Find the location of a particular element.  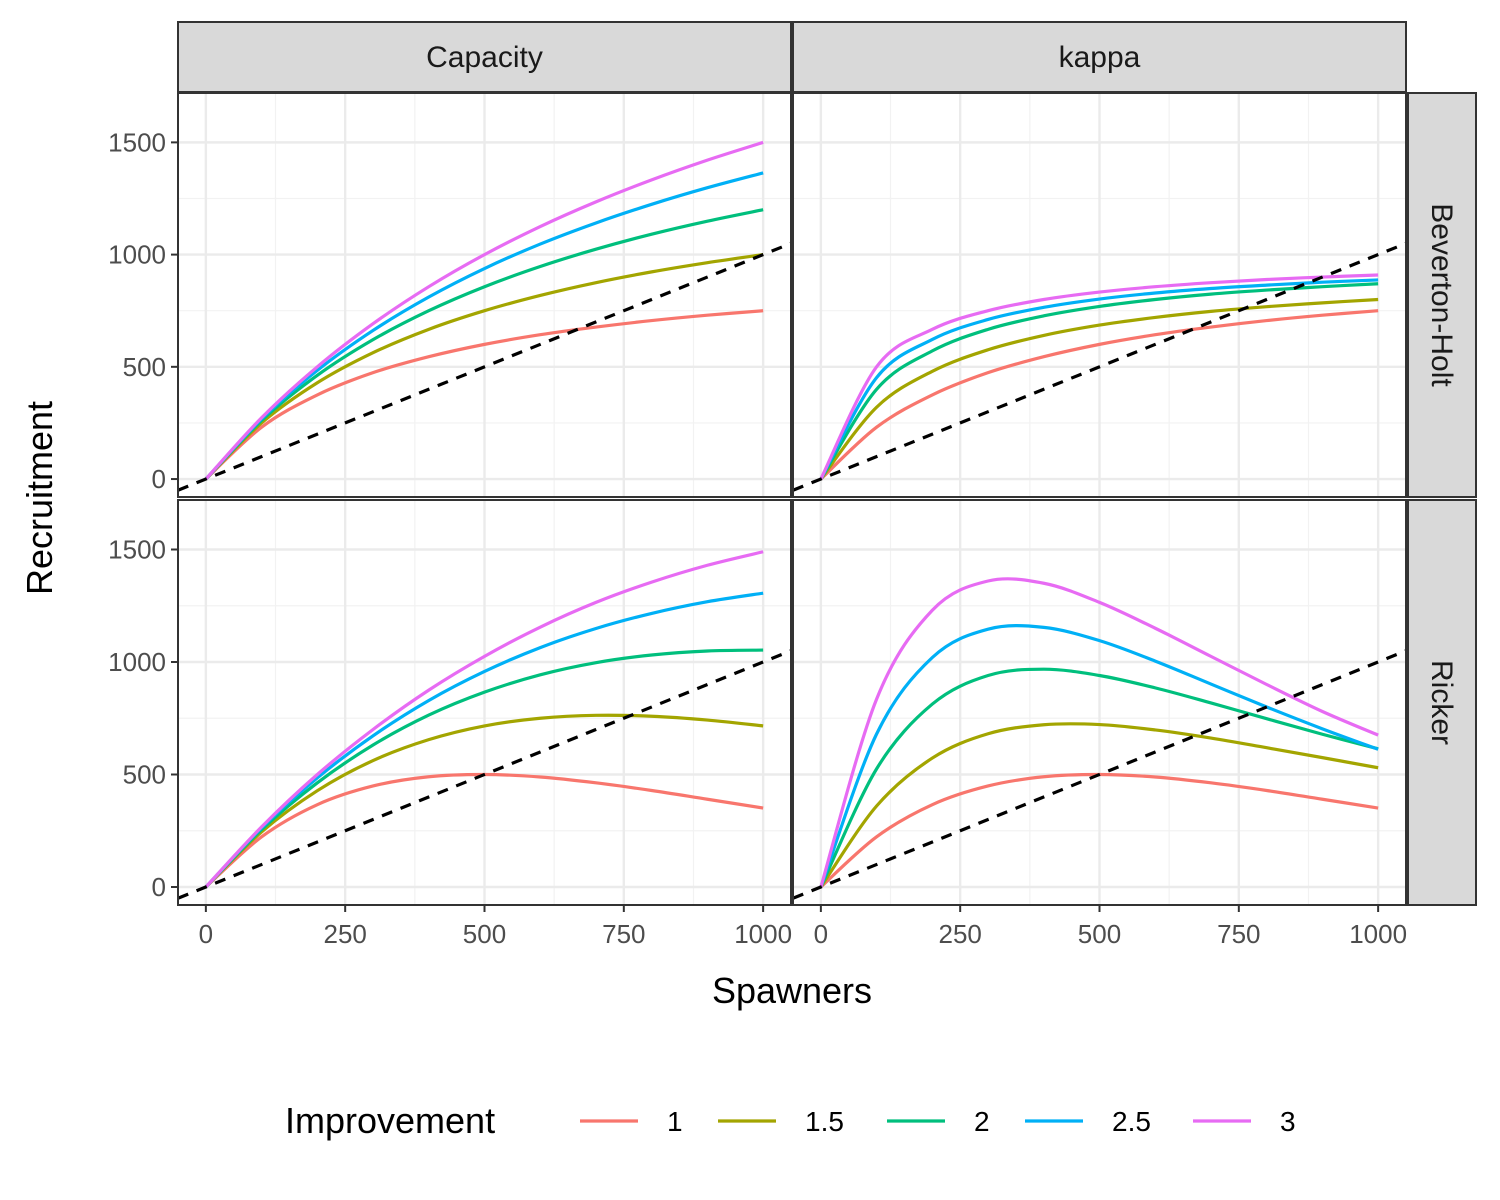

y-axis-title: Recruitment is located at coordinates (39, 498).